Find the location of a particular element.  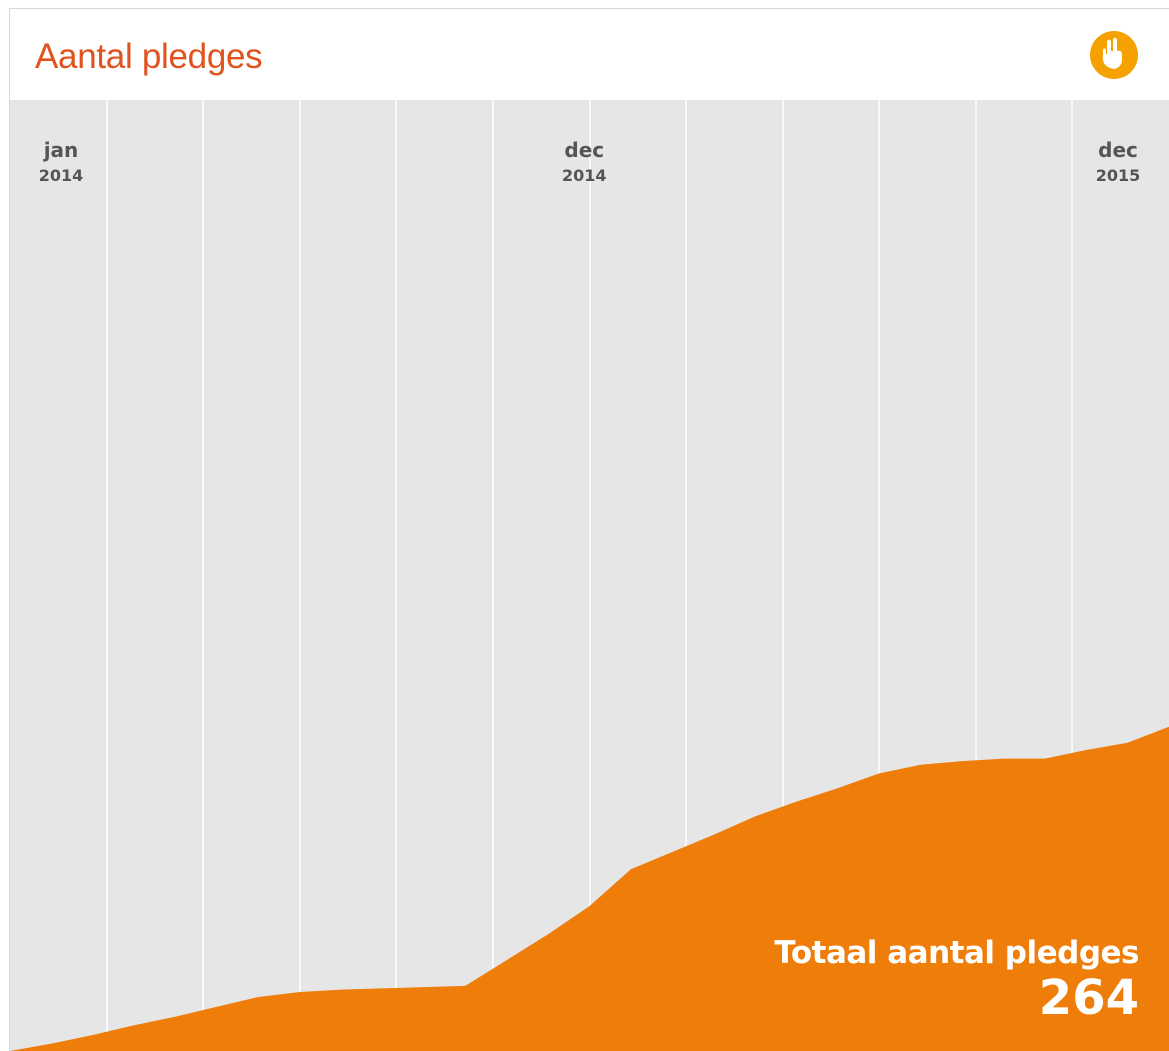

x-tick-label-2: dec 2015 is located at coordinates (1118, 161).